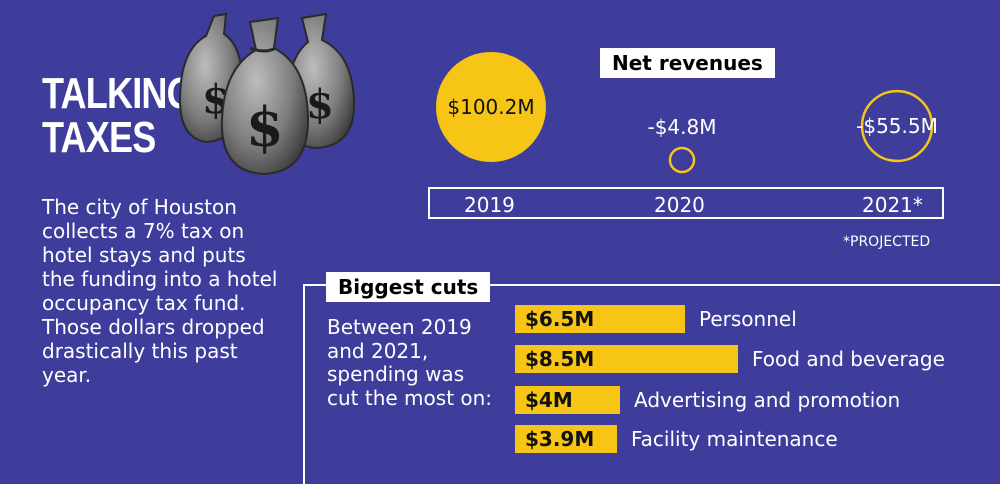 This screenshot has height=484, width=1000. I want to click on revenue-circle-2021, so click(897, 126).